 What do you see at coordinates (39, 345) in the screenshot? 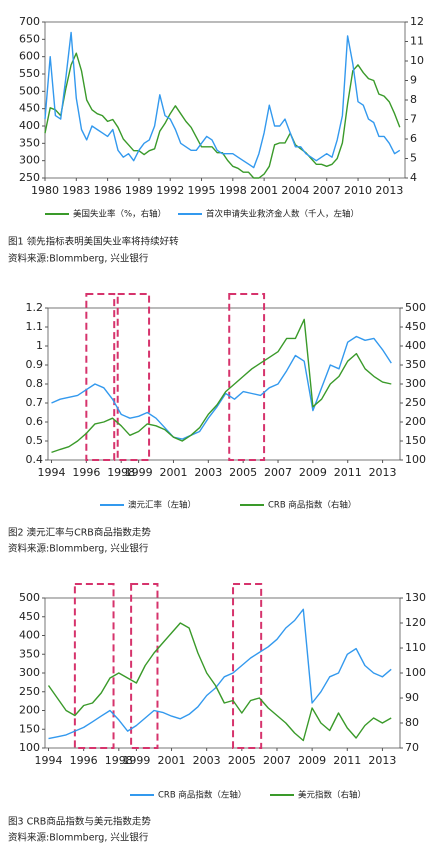
I see `y-tick-label: 1` at bounding box center [39, 345].